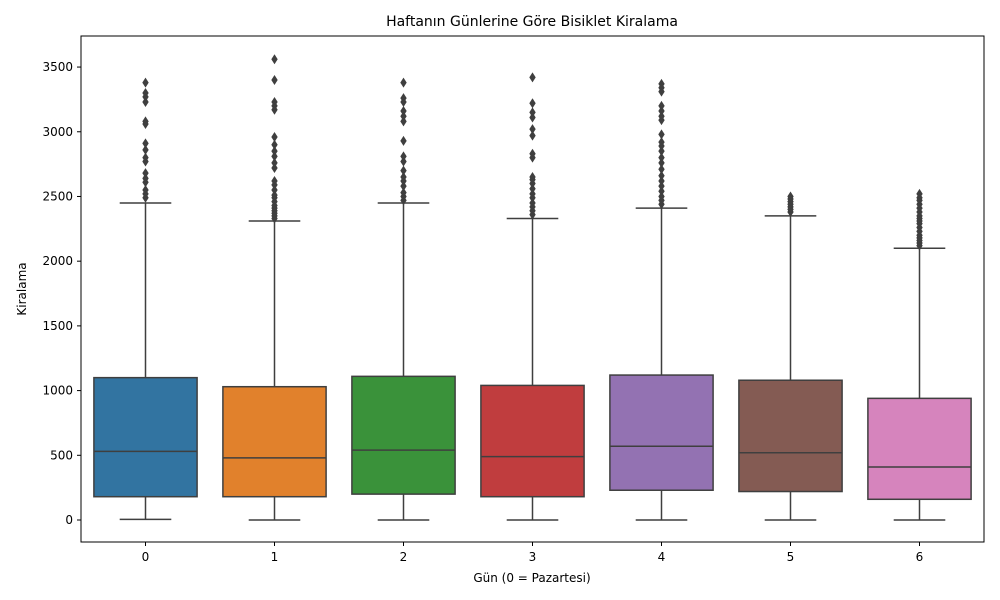 This screenshot has width=1000, height=600. Describe the element at coordinates (662, 557) in the screenshot. I see `x-tick-label: 4` at that location.